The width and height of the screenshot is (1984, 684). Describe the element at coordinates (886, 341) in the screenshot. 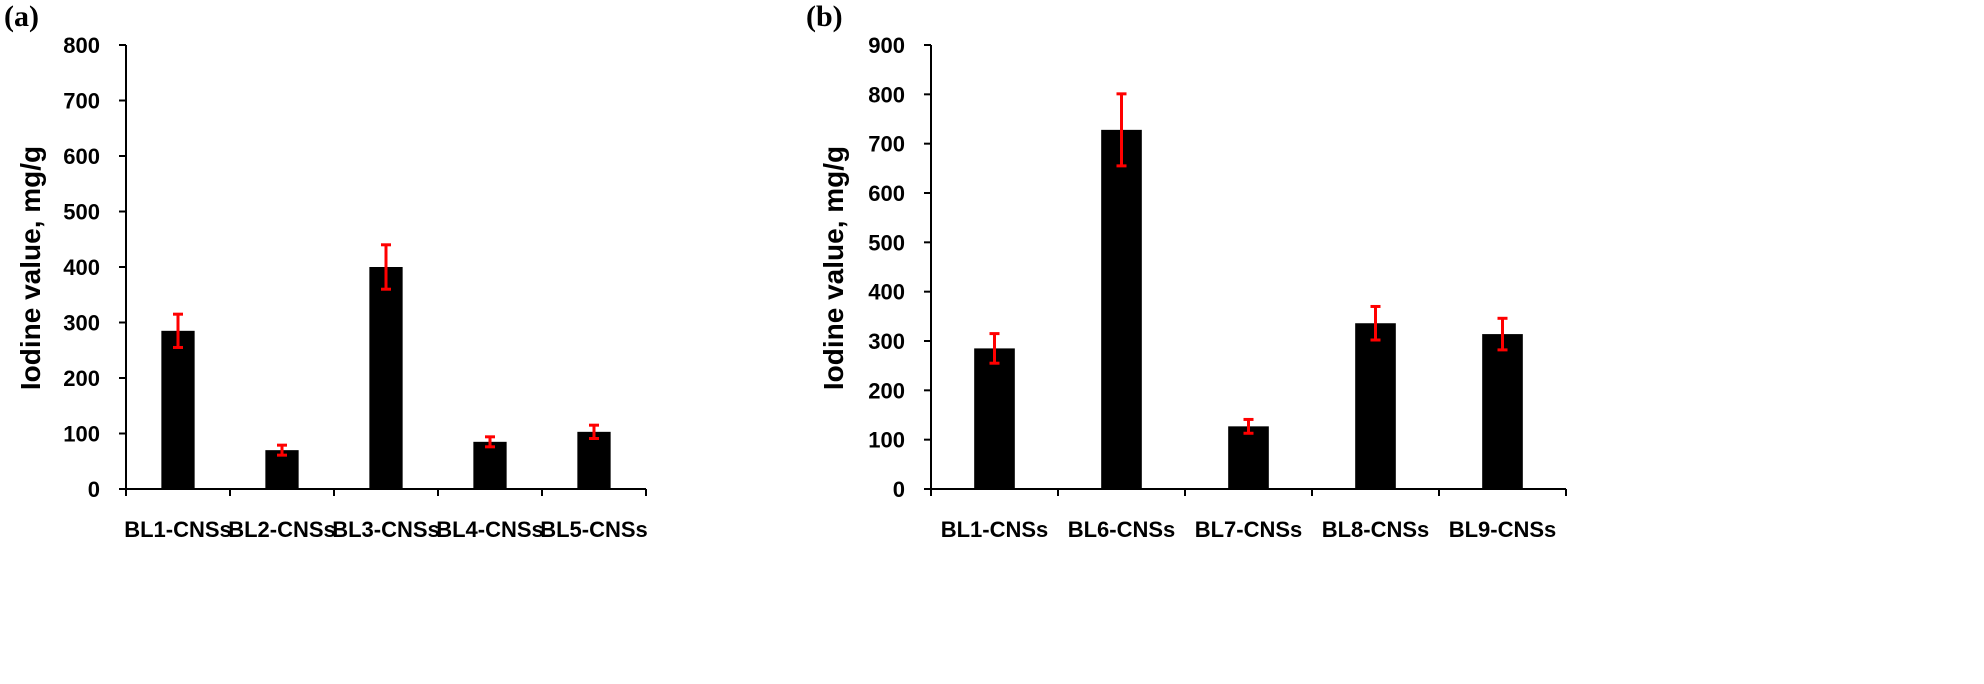

I see `y-tick-label-b: 300` at that location.